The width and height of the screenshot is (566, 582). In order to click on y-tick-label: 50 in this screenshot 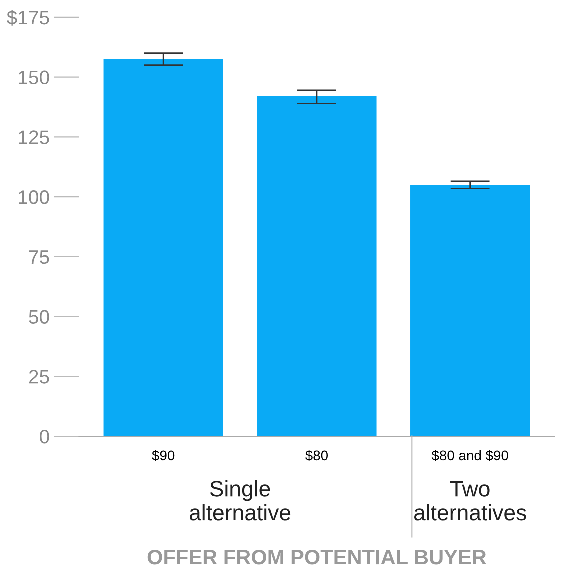, I will do `click(39, 317)`.